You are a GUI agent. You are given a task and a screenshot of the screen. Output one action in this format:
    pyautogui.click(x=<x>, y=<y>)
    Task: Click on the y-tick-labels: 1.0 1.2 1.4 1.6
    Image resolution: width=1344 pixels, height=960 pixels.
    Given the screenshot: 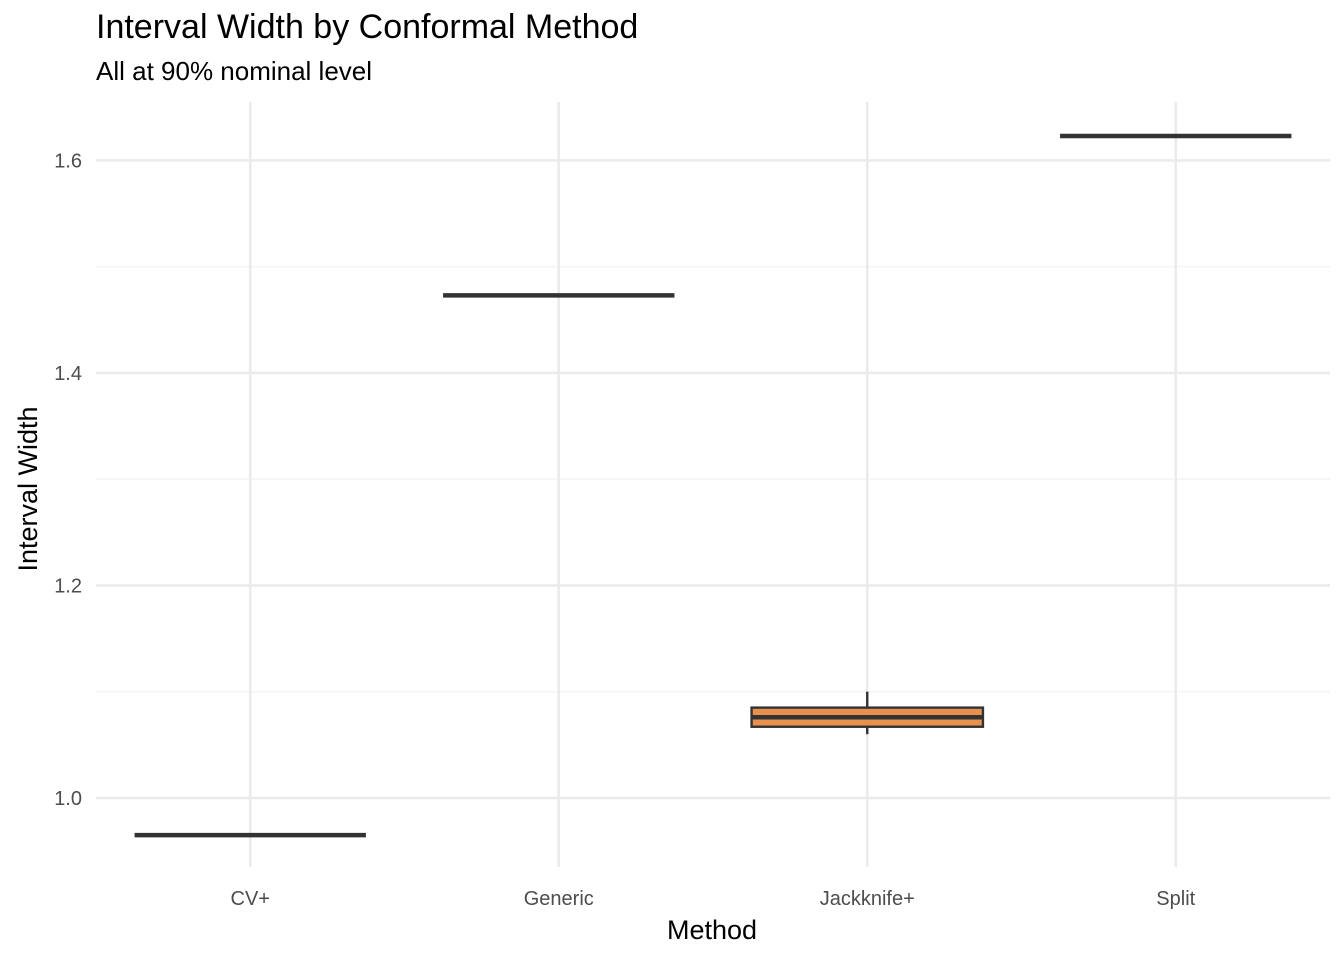 What is the action you would take?
    pyautogui.click(x=68, y=480)
    